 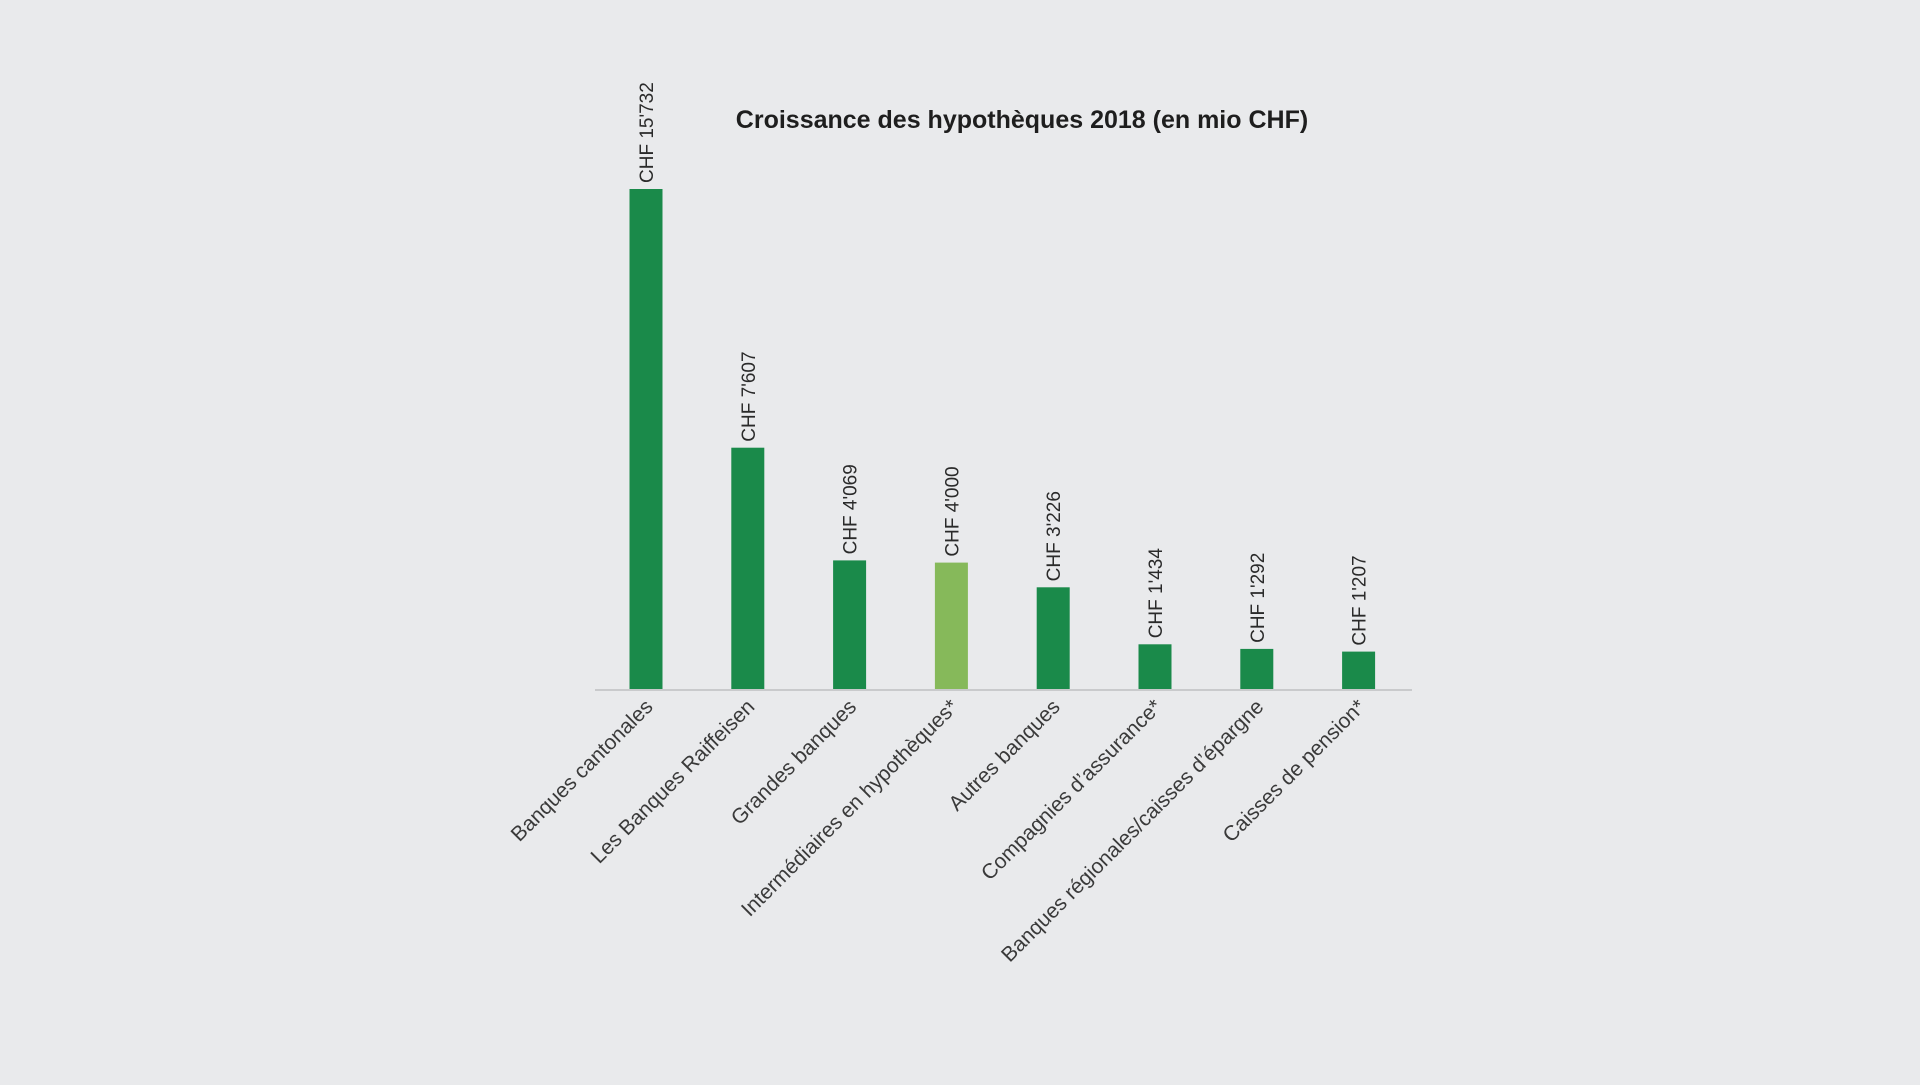 I want to click on data-label-2: CHF 4'069, so click(x=851, y=509).